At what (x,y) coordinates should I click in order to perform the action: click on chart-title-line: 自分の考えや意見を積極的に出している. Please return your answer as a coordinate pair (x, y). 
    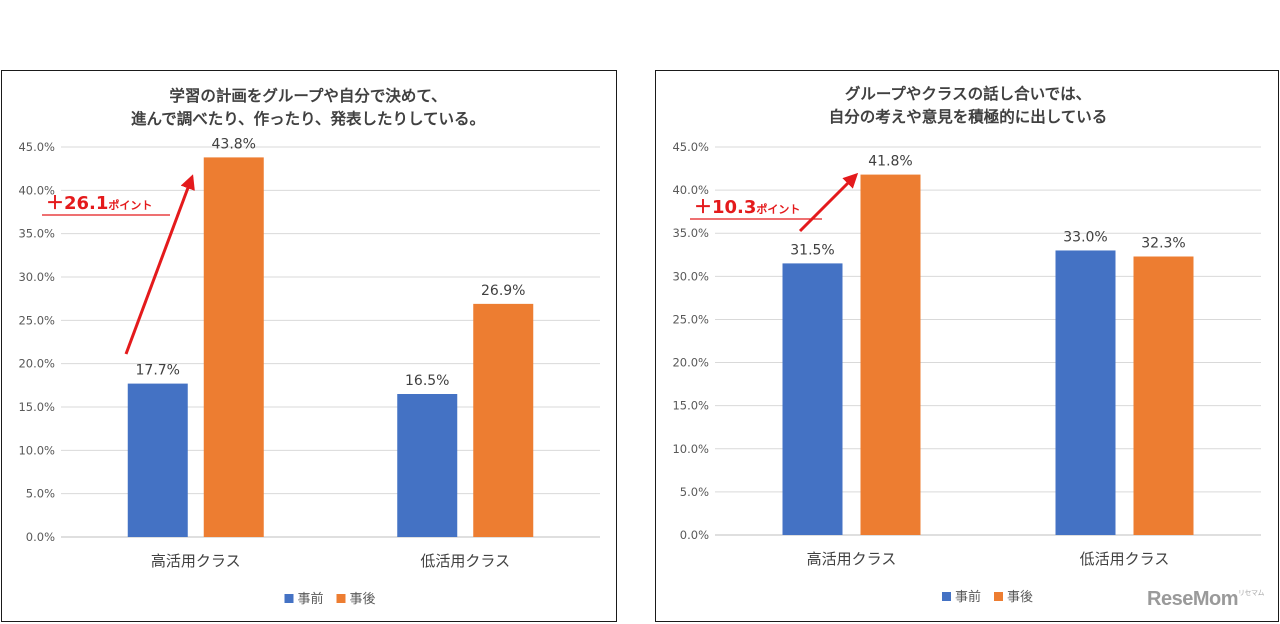
    Looking at the image, I should click on (968, 116).